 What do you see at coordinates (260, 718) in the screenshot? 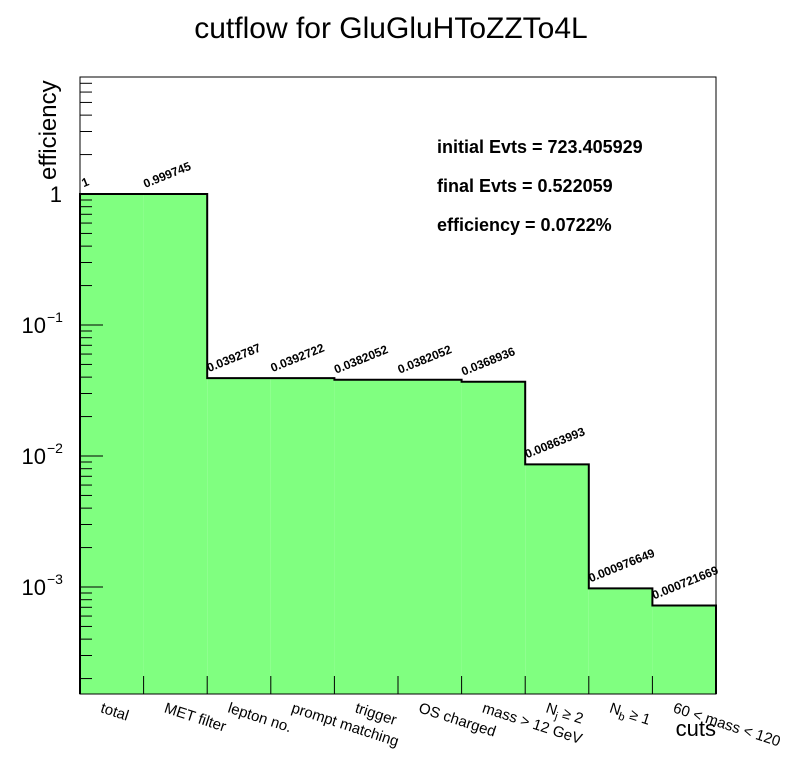
I see `x-category-label: lepton no.` at bounding box center [260, 718].